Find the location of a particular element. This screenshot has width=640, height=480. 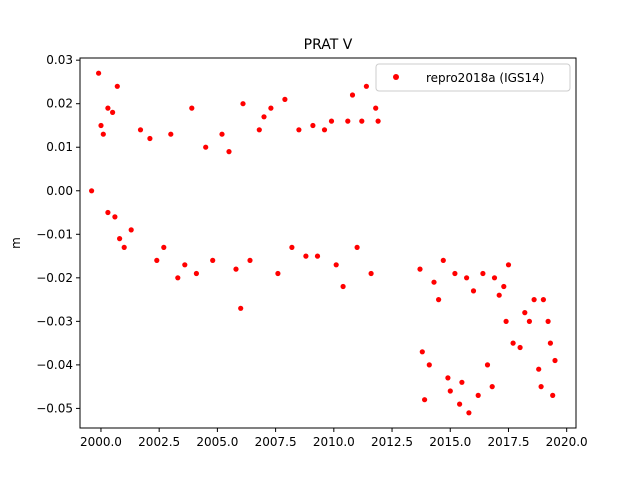

x-tick-label: 2007.5 is located at coordinates (276, 442).